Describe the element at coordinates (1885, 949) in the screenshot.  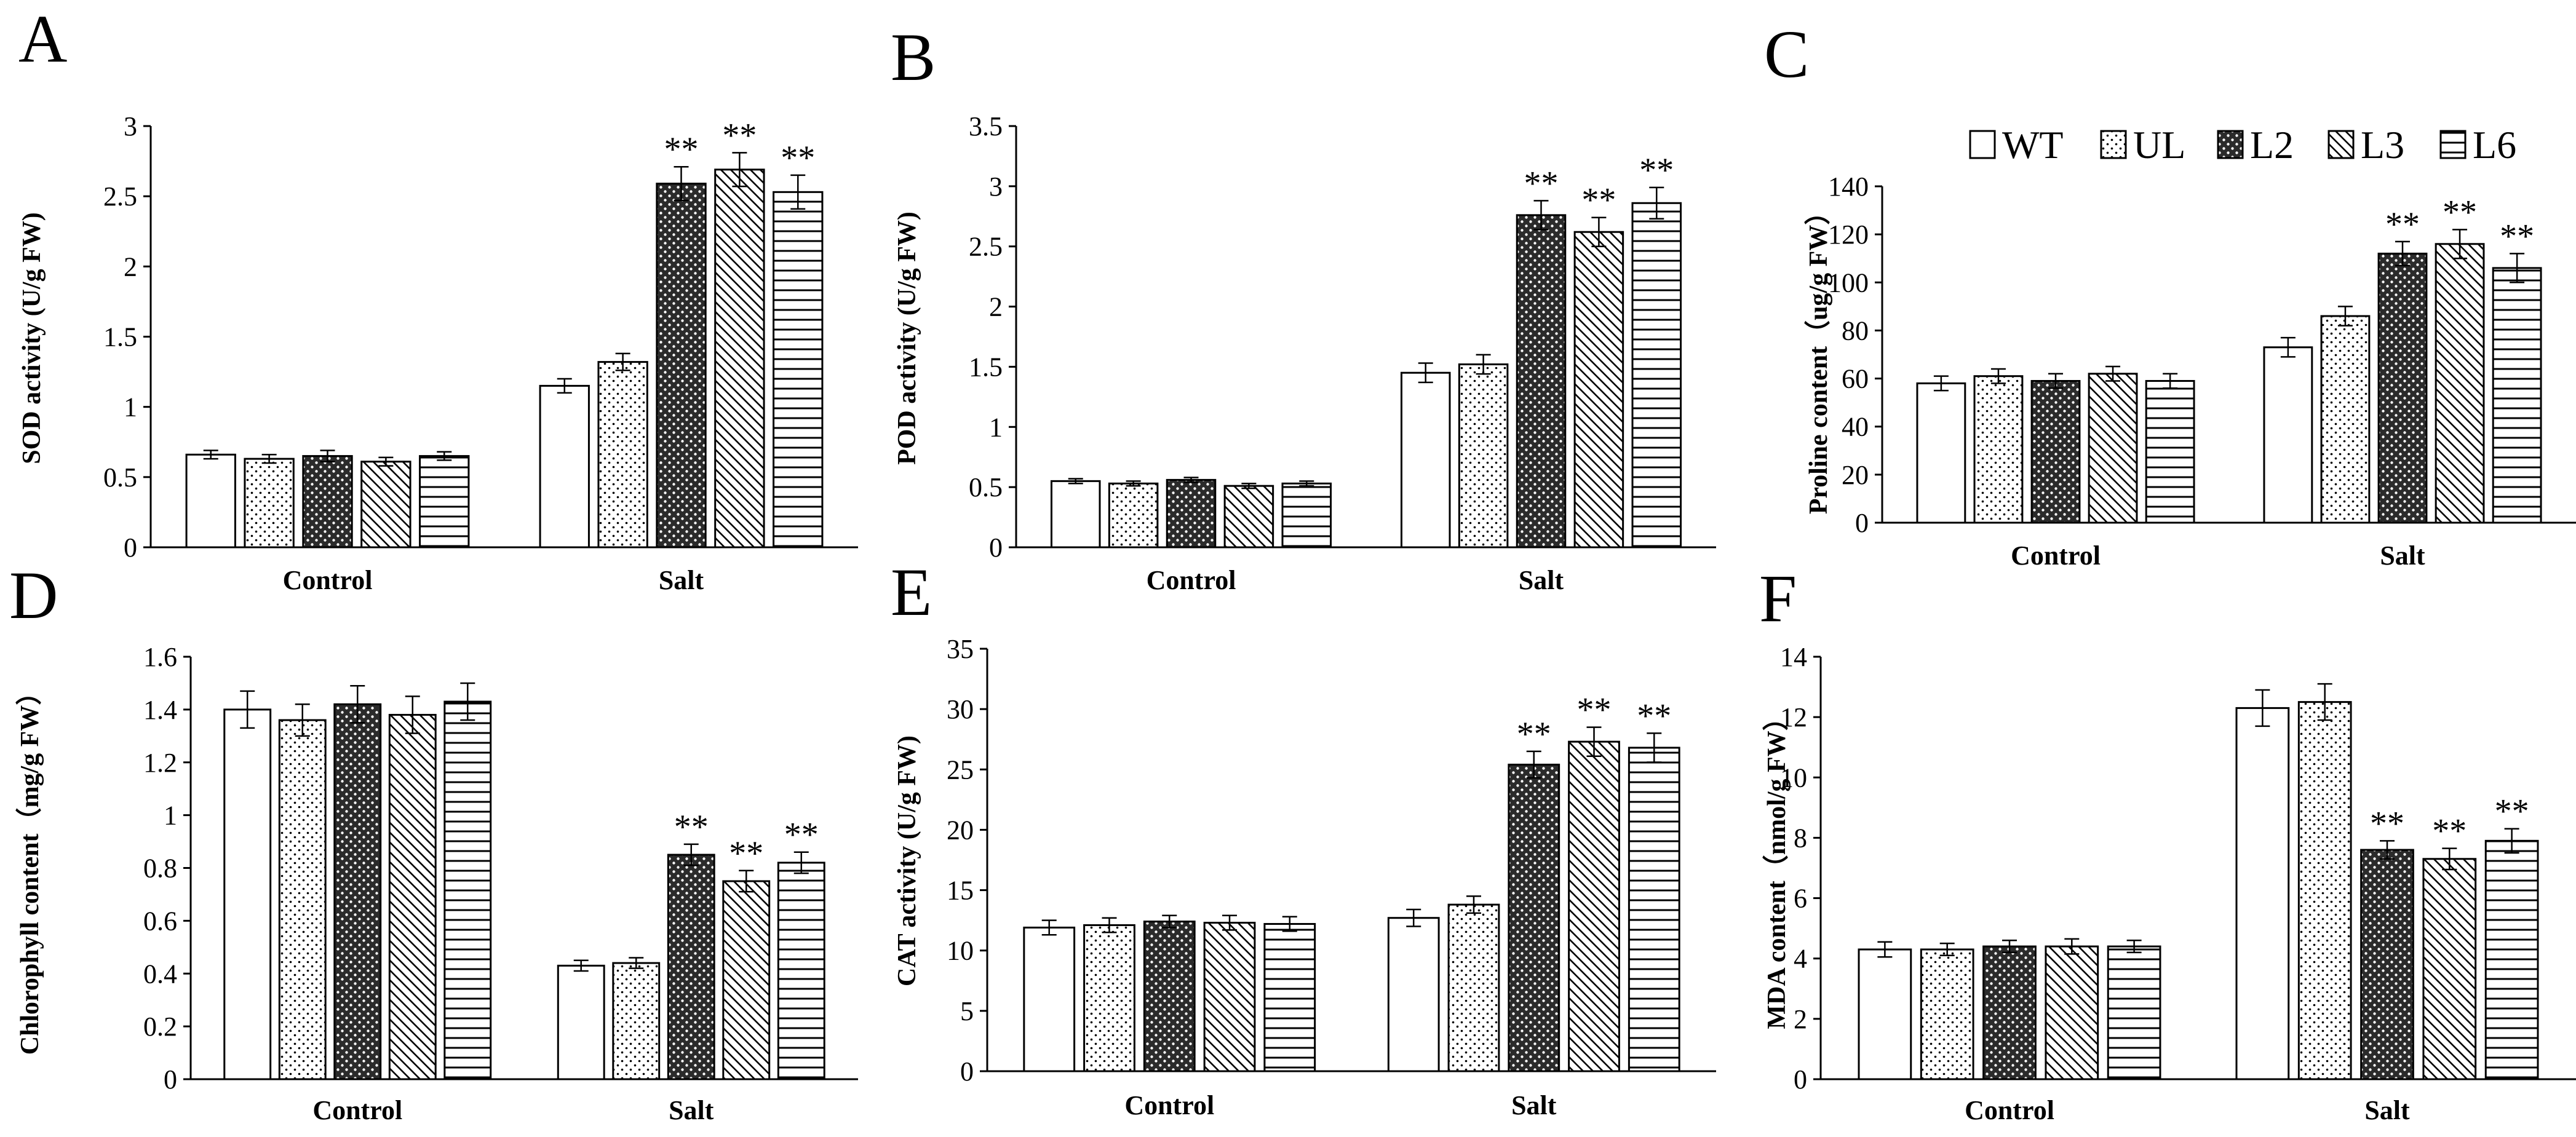
I see `error-bar-f-control-wt` at that location.